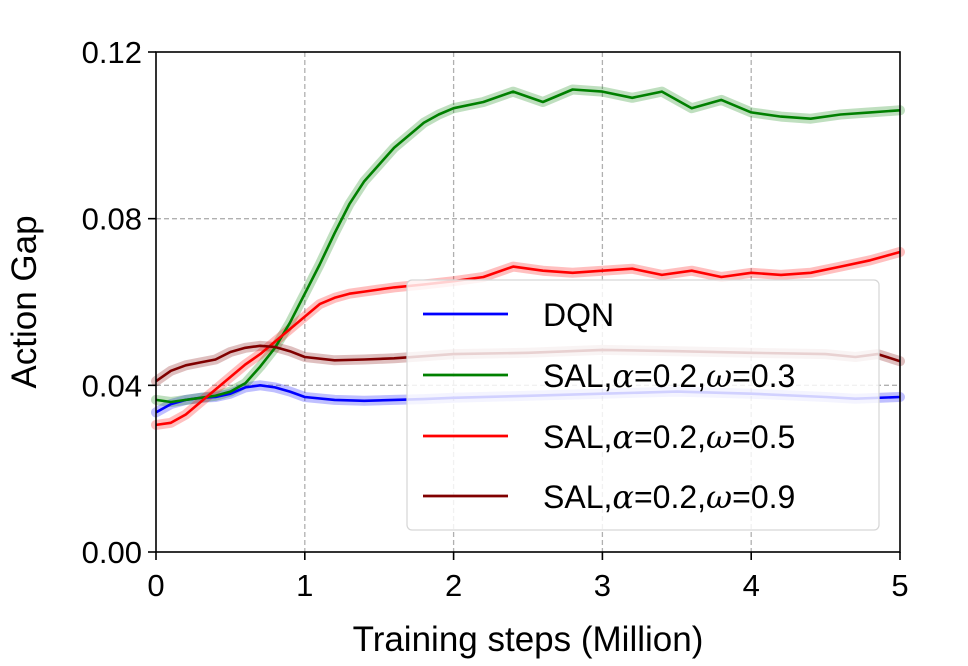  I want to click on y-tick-label: 0.08, so click(112, 219).